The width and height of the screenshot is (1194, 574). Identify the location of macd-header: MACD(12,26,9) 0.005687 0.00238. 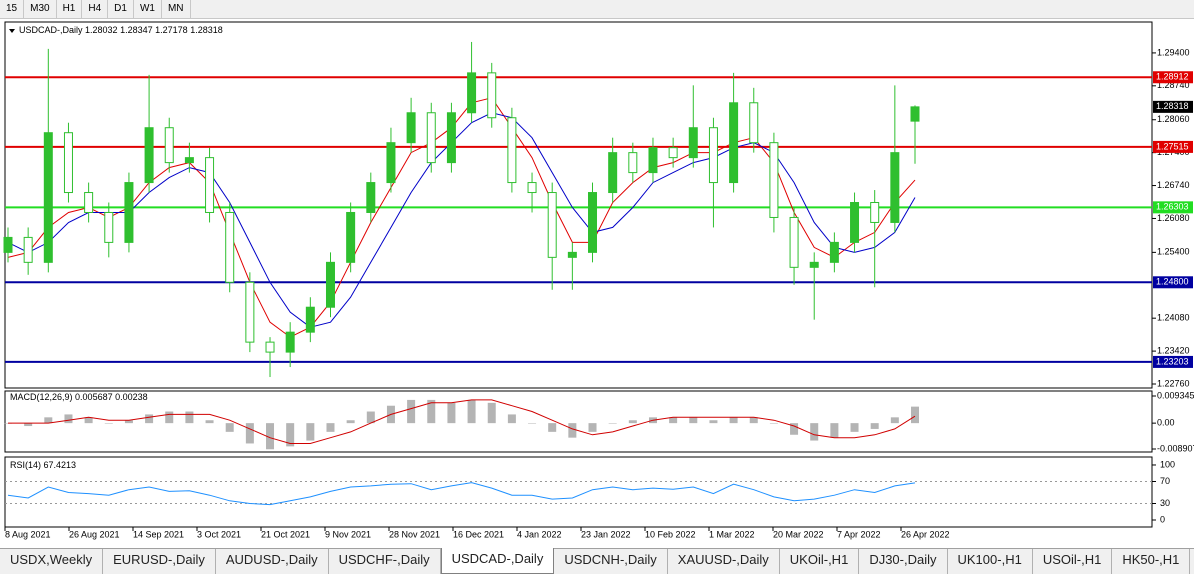
(79, 397).